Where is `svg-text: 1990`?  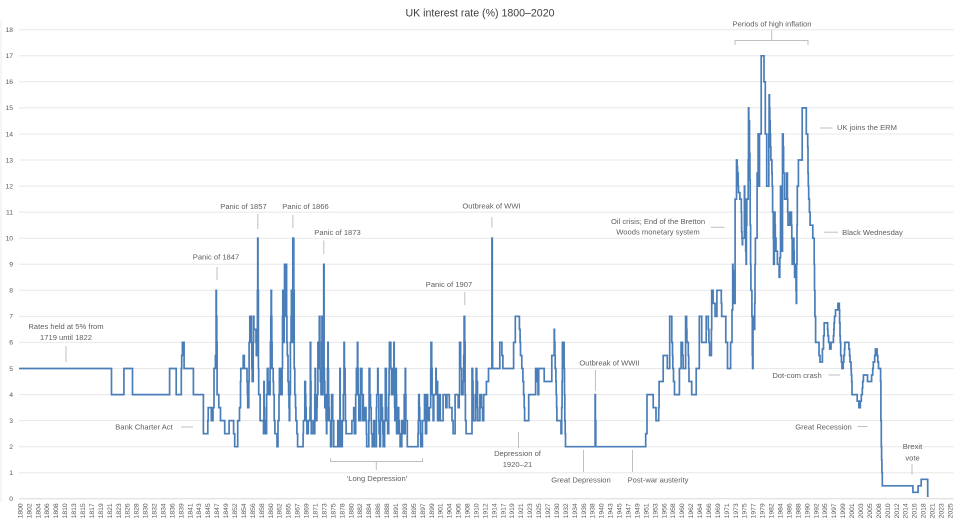 svg-text: 1990 is located at coordinates (807, 510).